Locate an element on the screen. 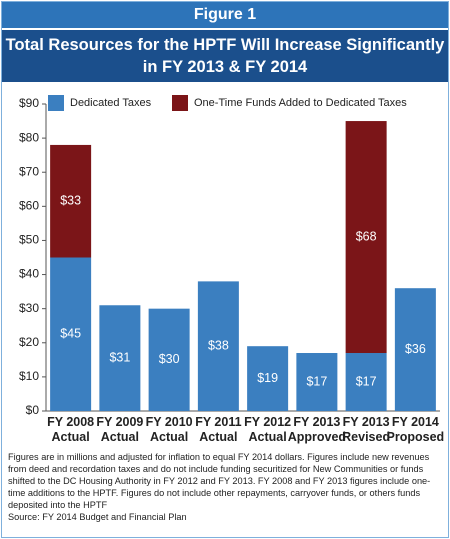  data-label: $33 is located at coordinates (70, 201).